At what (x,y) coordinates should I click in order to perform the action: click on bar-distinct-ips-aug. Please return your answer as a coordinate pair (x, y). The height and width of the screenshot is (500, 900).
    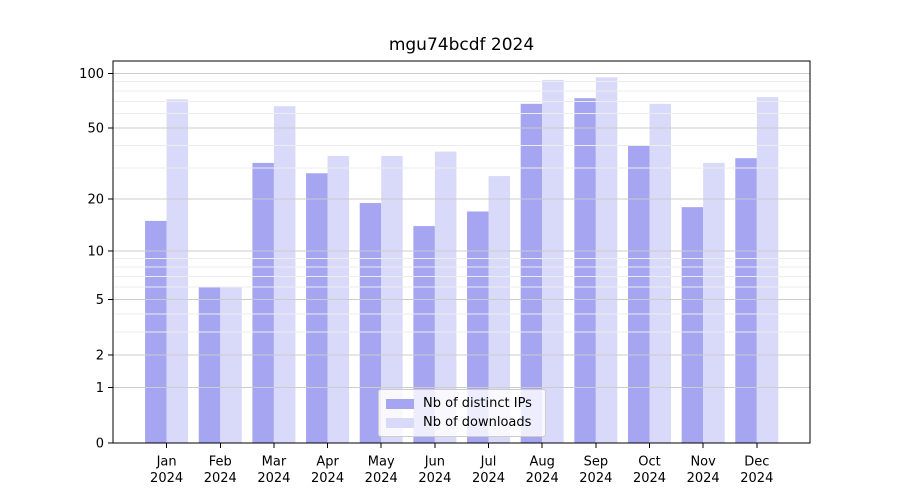
    Looking at the image, I should click on (531, 273).